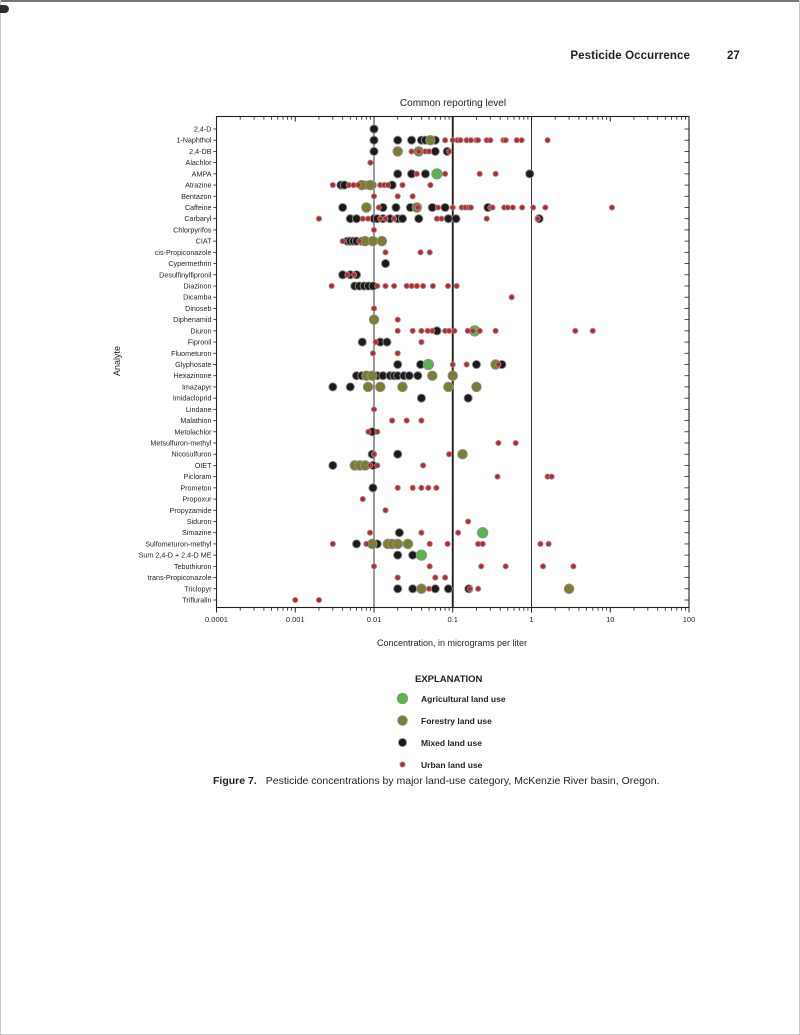 The width and height of the screenshot is (800, 1035). I want to click on analyte-label: Tebuthiuron, so click(193, 566).